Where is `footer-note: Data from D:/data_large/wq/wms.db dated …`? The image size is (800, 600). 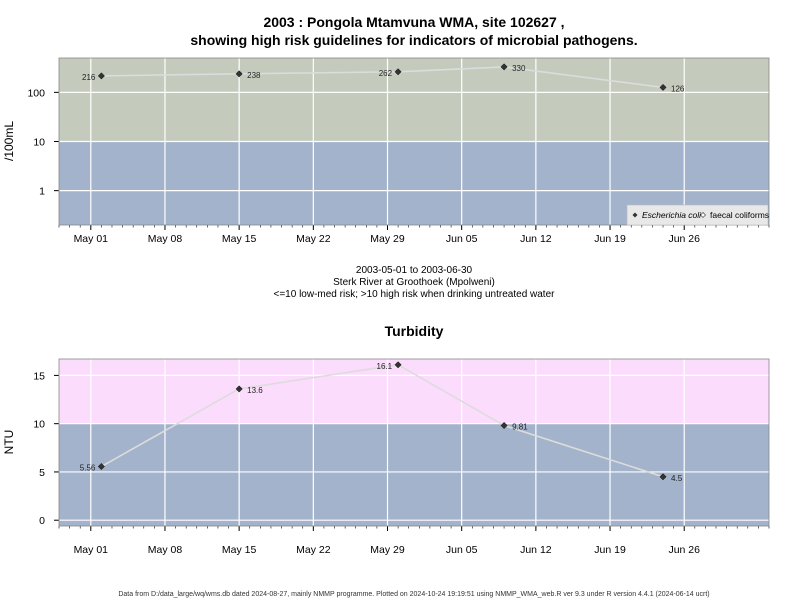
footer-note: Data from D:/data_large/wq/wms.db dated … is located at coordinates (413, 594).